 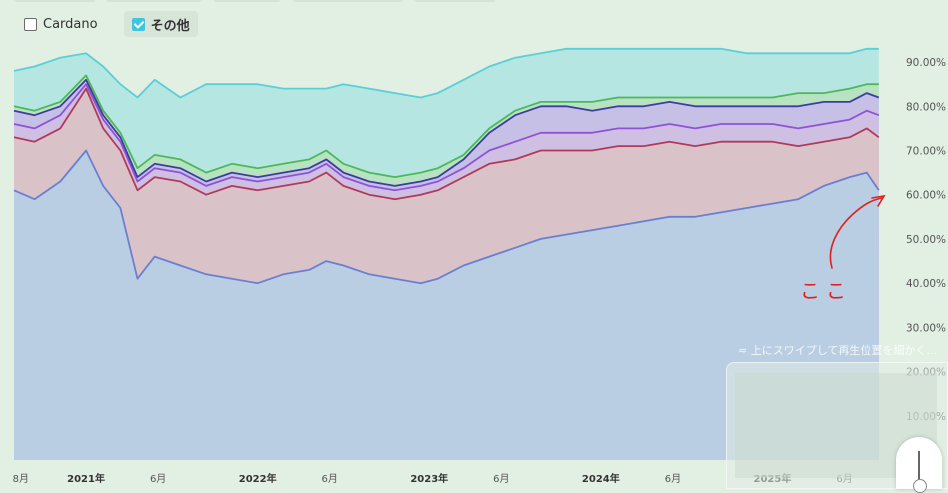 I want to click on y-tick-label: 30.00%, so click(x=926, y=328).